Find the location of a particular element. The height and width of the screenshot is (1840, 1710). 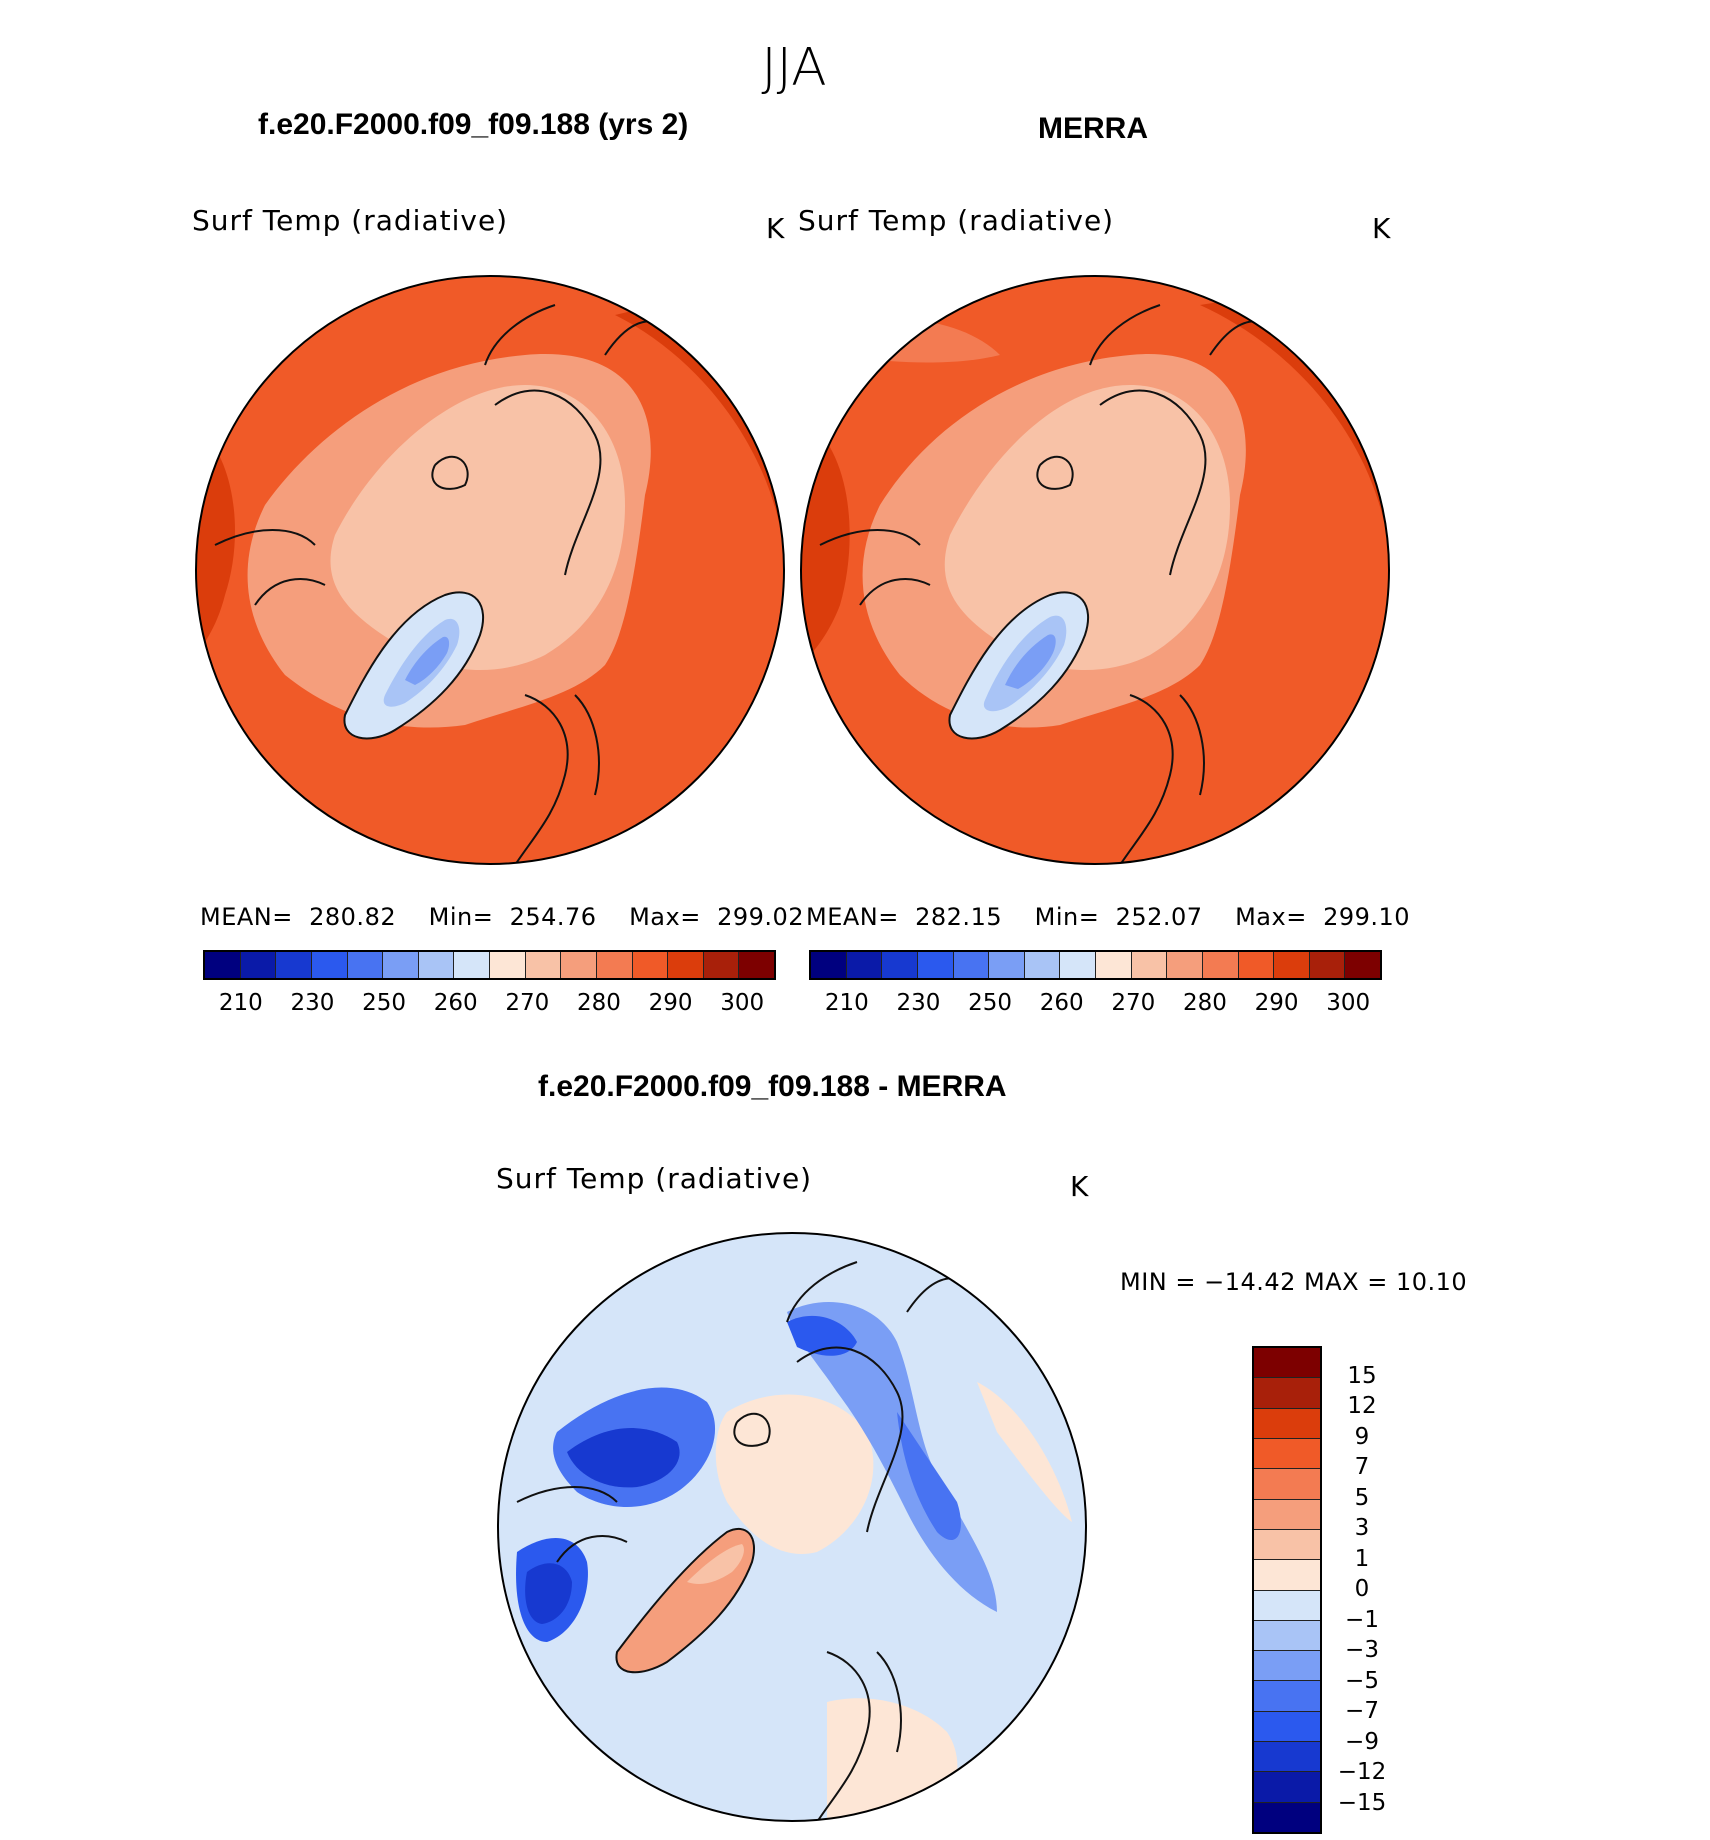

panel2-min-label: Min= is located at coordinates (1067, 917).